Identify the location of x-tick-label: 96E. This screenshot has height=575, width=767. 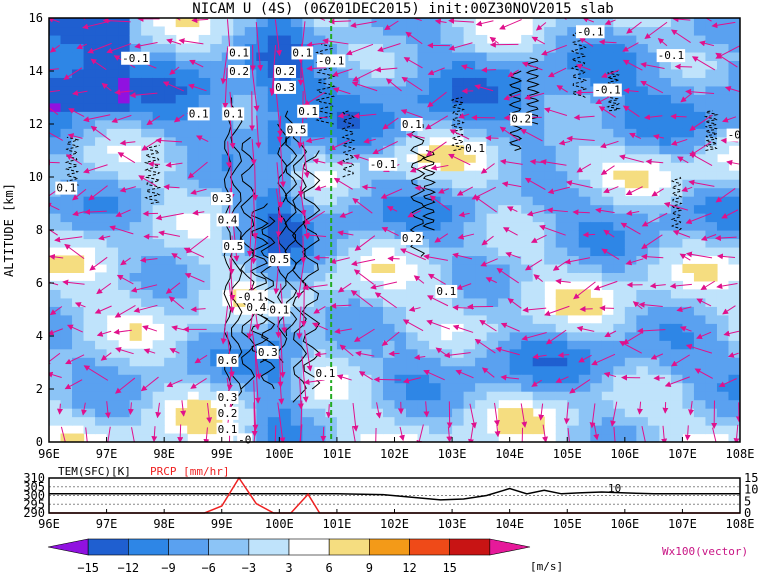
(49, 454).